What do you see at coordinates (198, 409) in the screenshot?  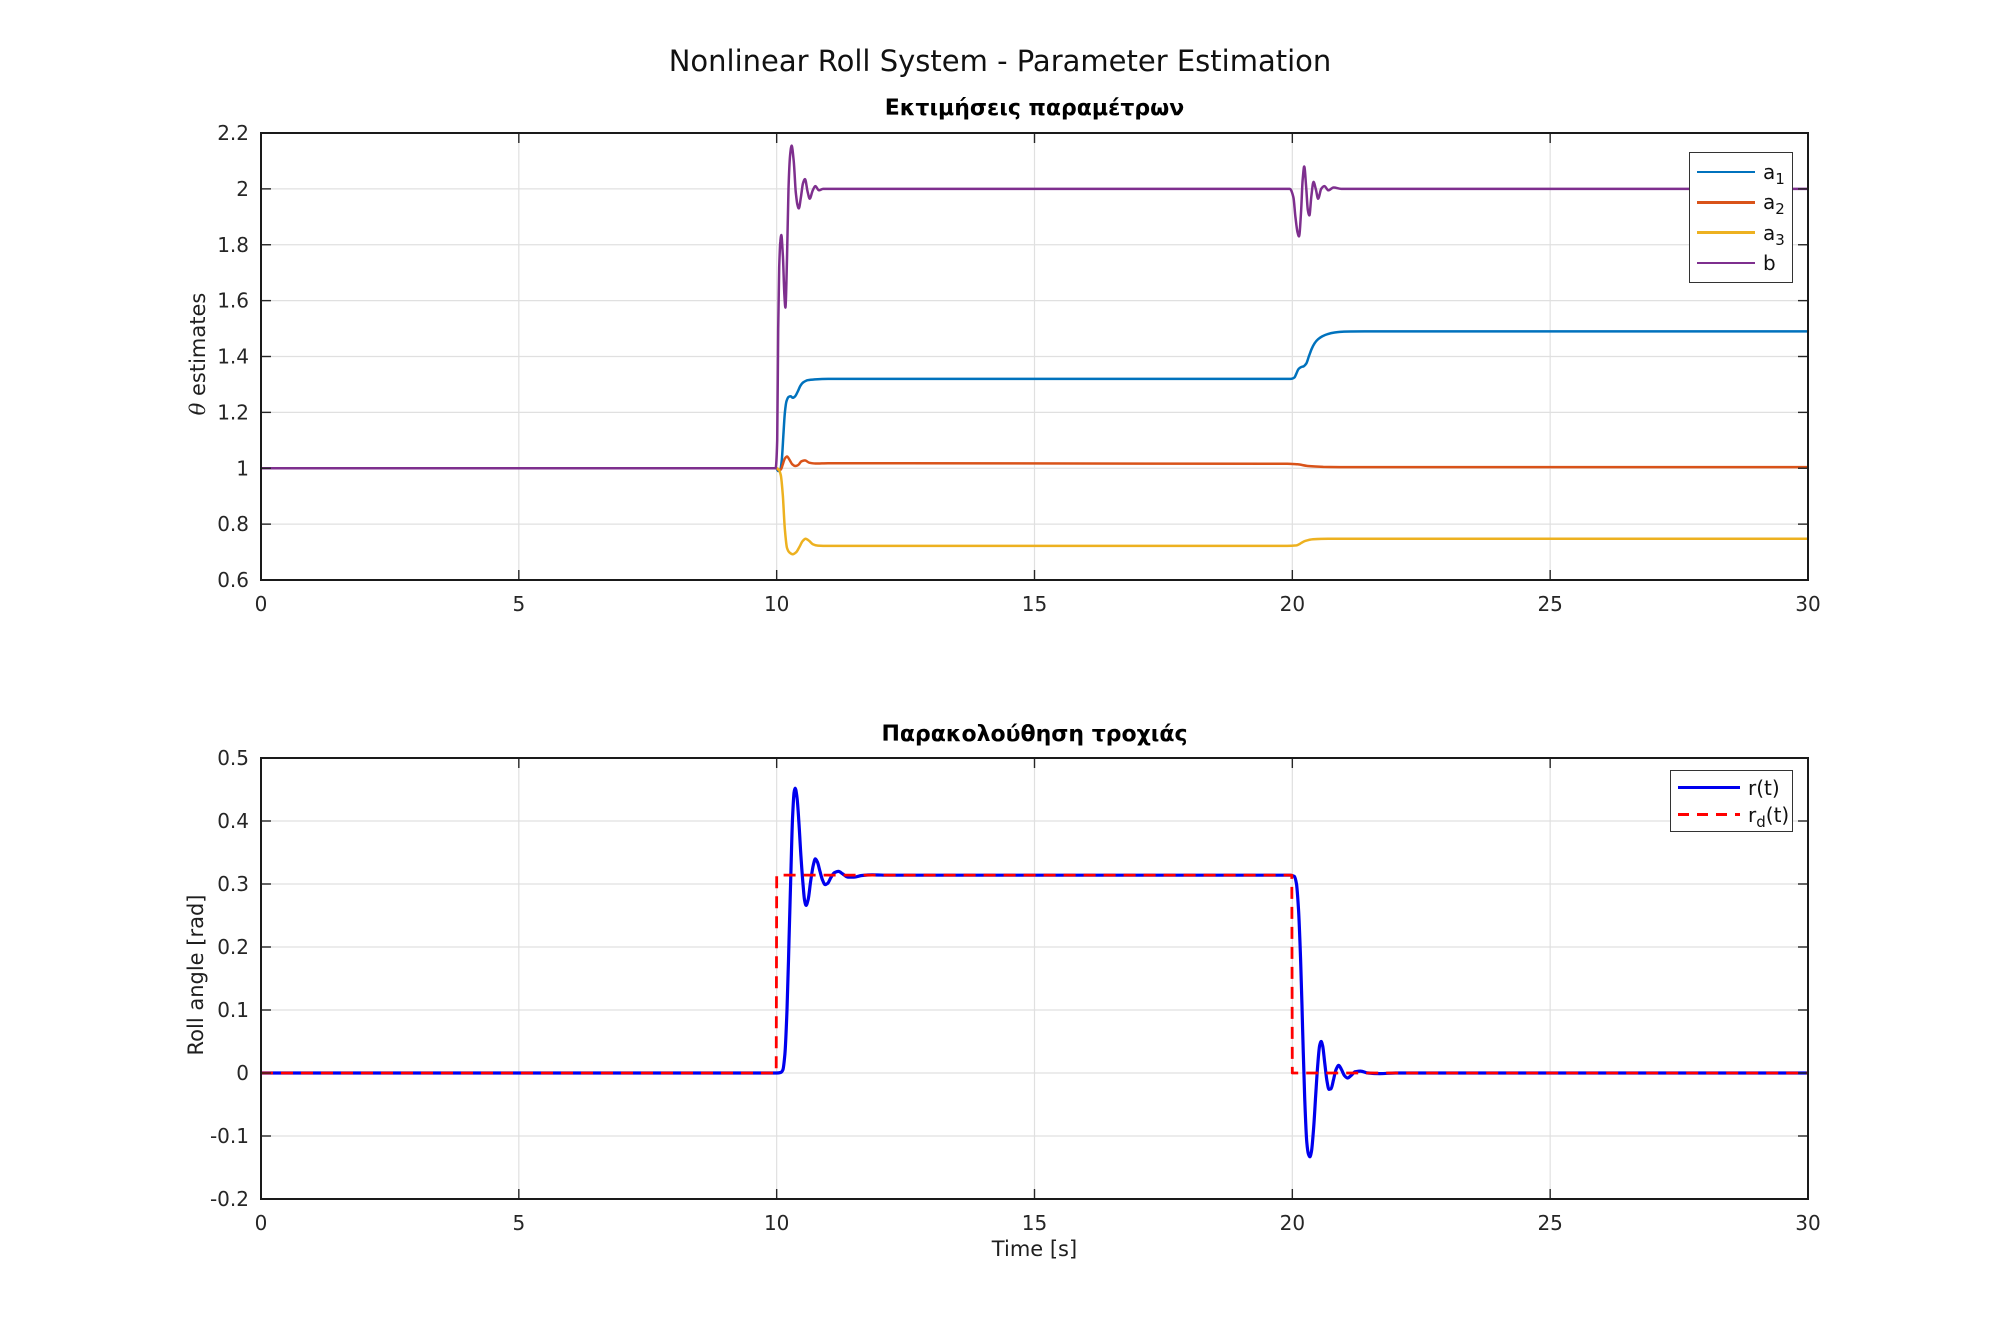 I see `theta-symbol: θ` at bounding box center [198, 409].